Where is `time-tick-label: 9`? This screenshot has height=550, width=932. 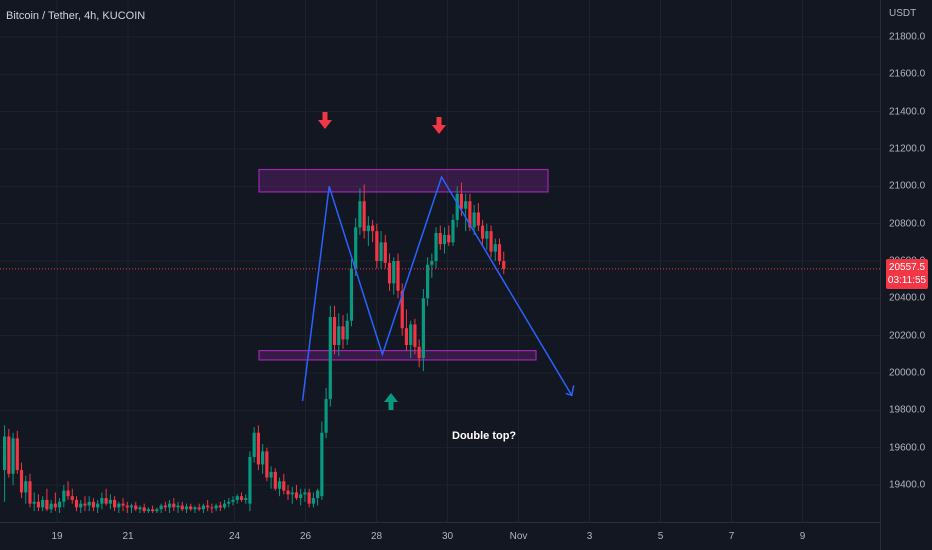
time-tick-label: 9 is located at coordinates (802, 536).